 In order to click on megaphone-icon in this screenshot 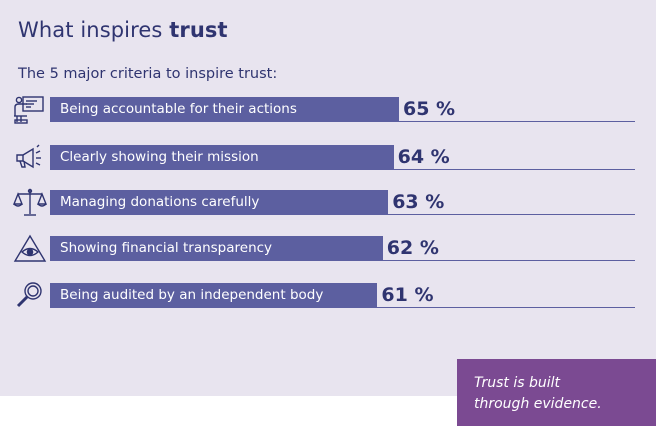, I will do `click(30, 158)`.